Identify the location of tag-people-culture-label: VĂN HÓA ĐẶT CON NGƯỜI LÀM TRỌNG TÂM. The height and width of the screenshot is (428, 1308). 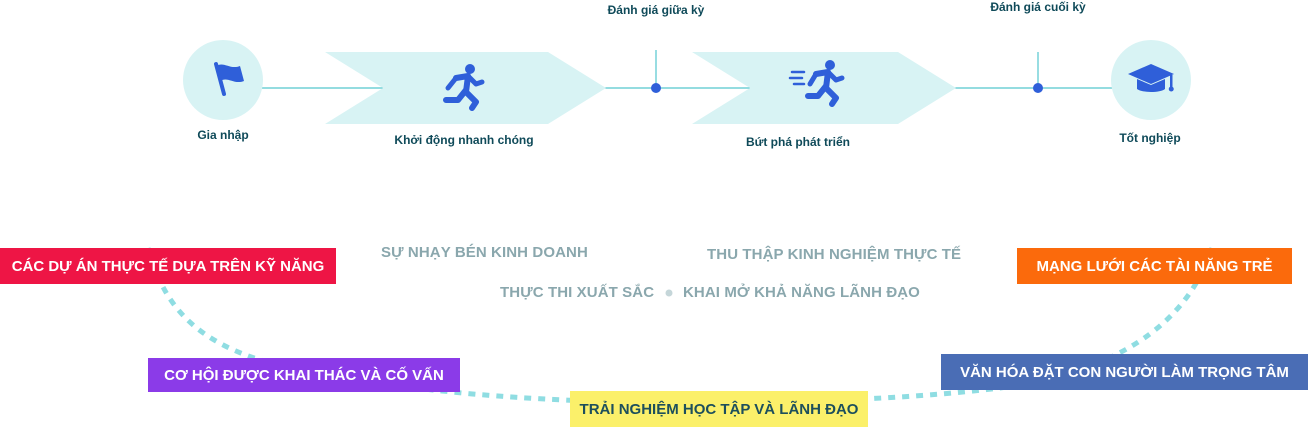
(1124, 372).